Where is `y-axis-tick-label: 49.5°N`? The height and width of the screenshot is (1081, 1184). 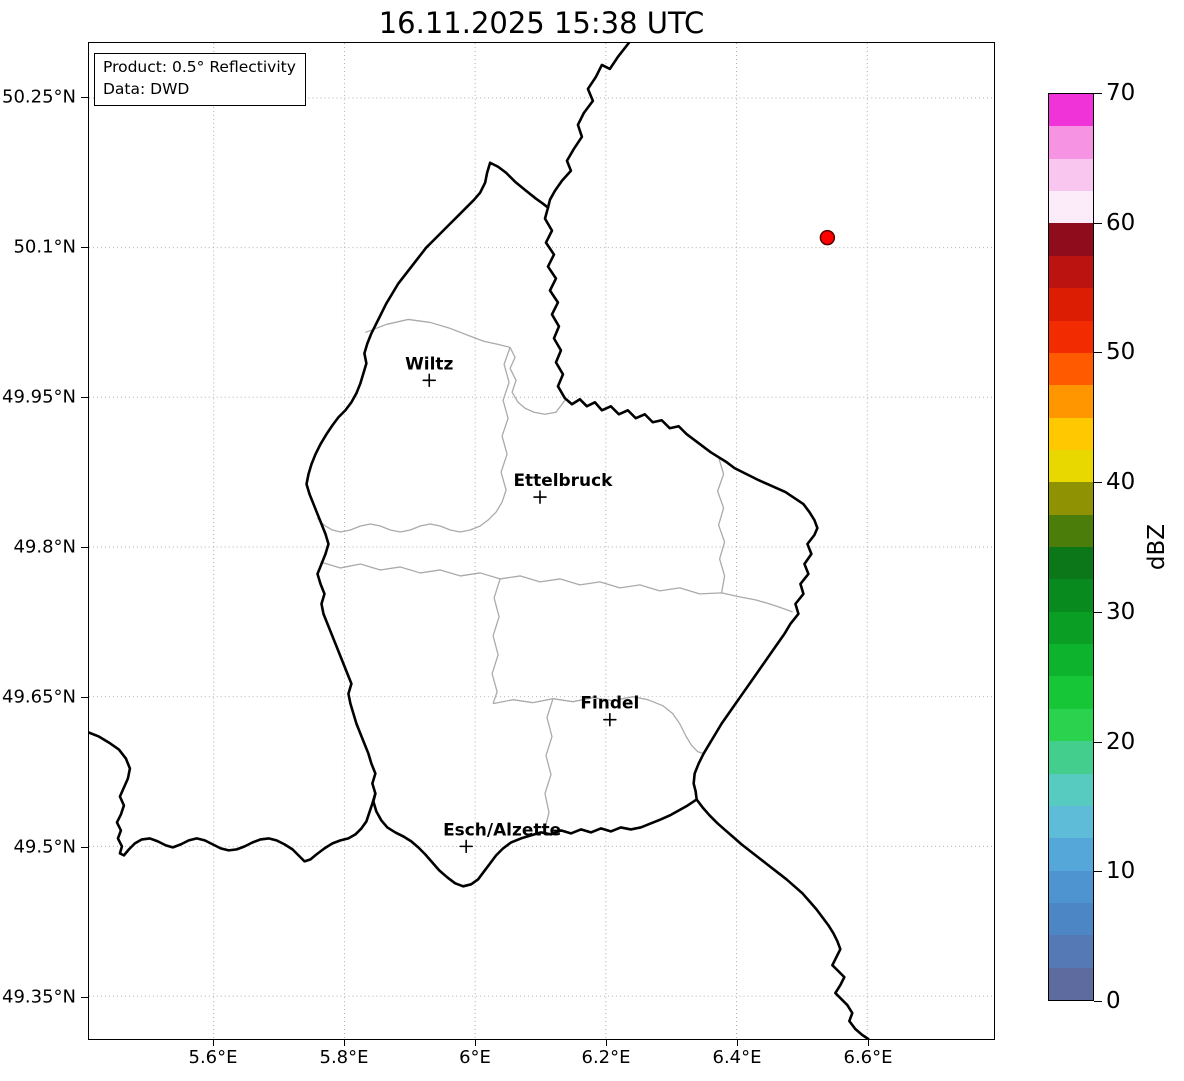 y-axis-tick-label: 49.5°N is located at coordinates (44, 847).